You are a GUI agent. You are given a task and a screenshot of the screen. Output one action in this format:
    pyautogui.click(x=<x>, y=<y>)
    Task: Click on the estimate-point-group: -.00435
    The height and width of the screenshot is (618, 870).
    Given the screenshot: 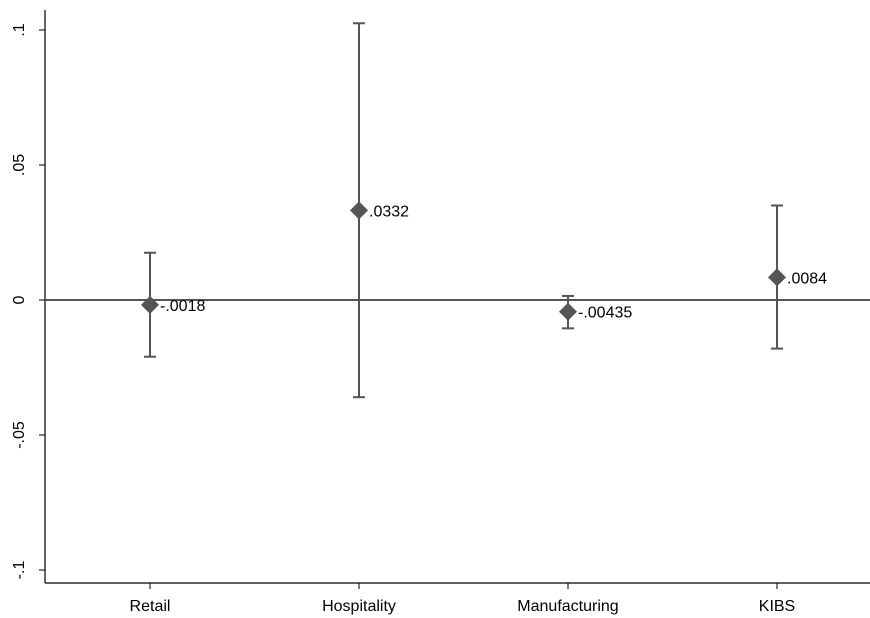 What is the action you would take?
    pyautogui.click(x=595, y=312)
    